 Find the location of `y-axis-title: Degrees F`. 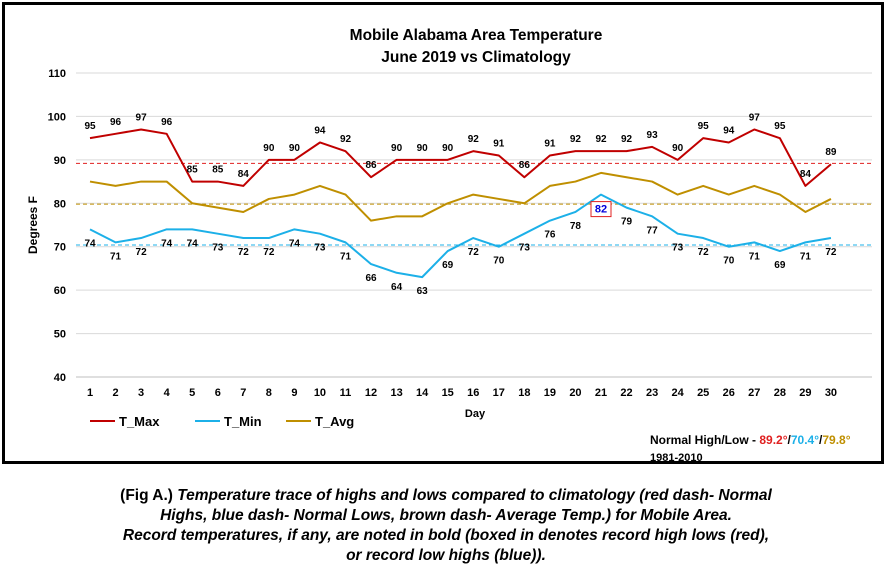

y-axis-title: Degrees F is located at coordinates (33, 225).